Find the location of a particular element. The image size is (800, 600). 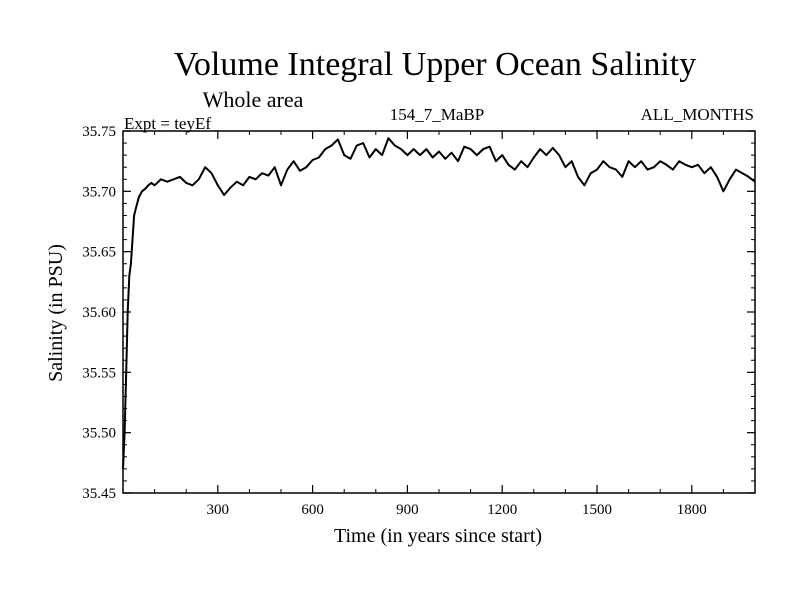

y-tick-label: 35.45 is located at coordinates (99, 494).